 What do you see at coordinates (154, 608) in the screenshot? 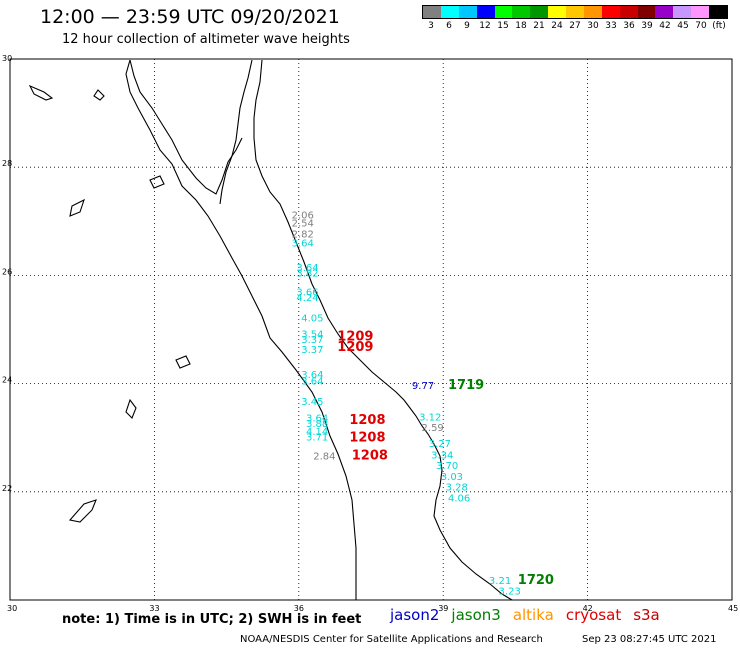
I see `lon-tick-33: 33` at bounding box center [154, 608].